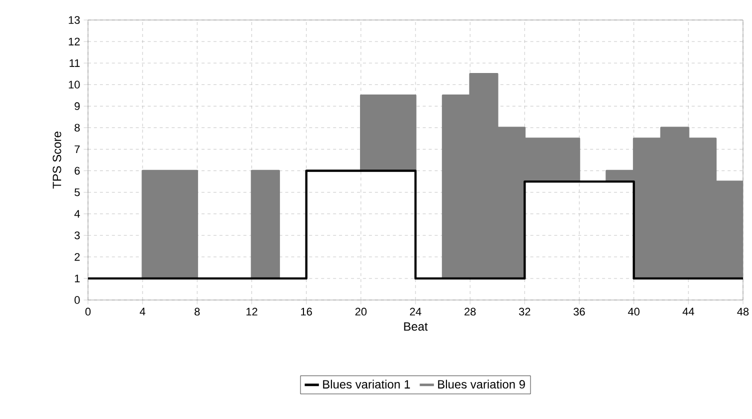 The width and height of the screenshot is (752, 419). What do you see at coordinates (57, 160) in the screenshot?
I see `y-axis-title: TPS Score` at bounding box center [57, 160].